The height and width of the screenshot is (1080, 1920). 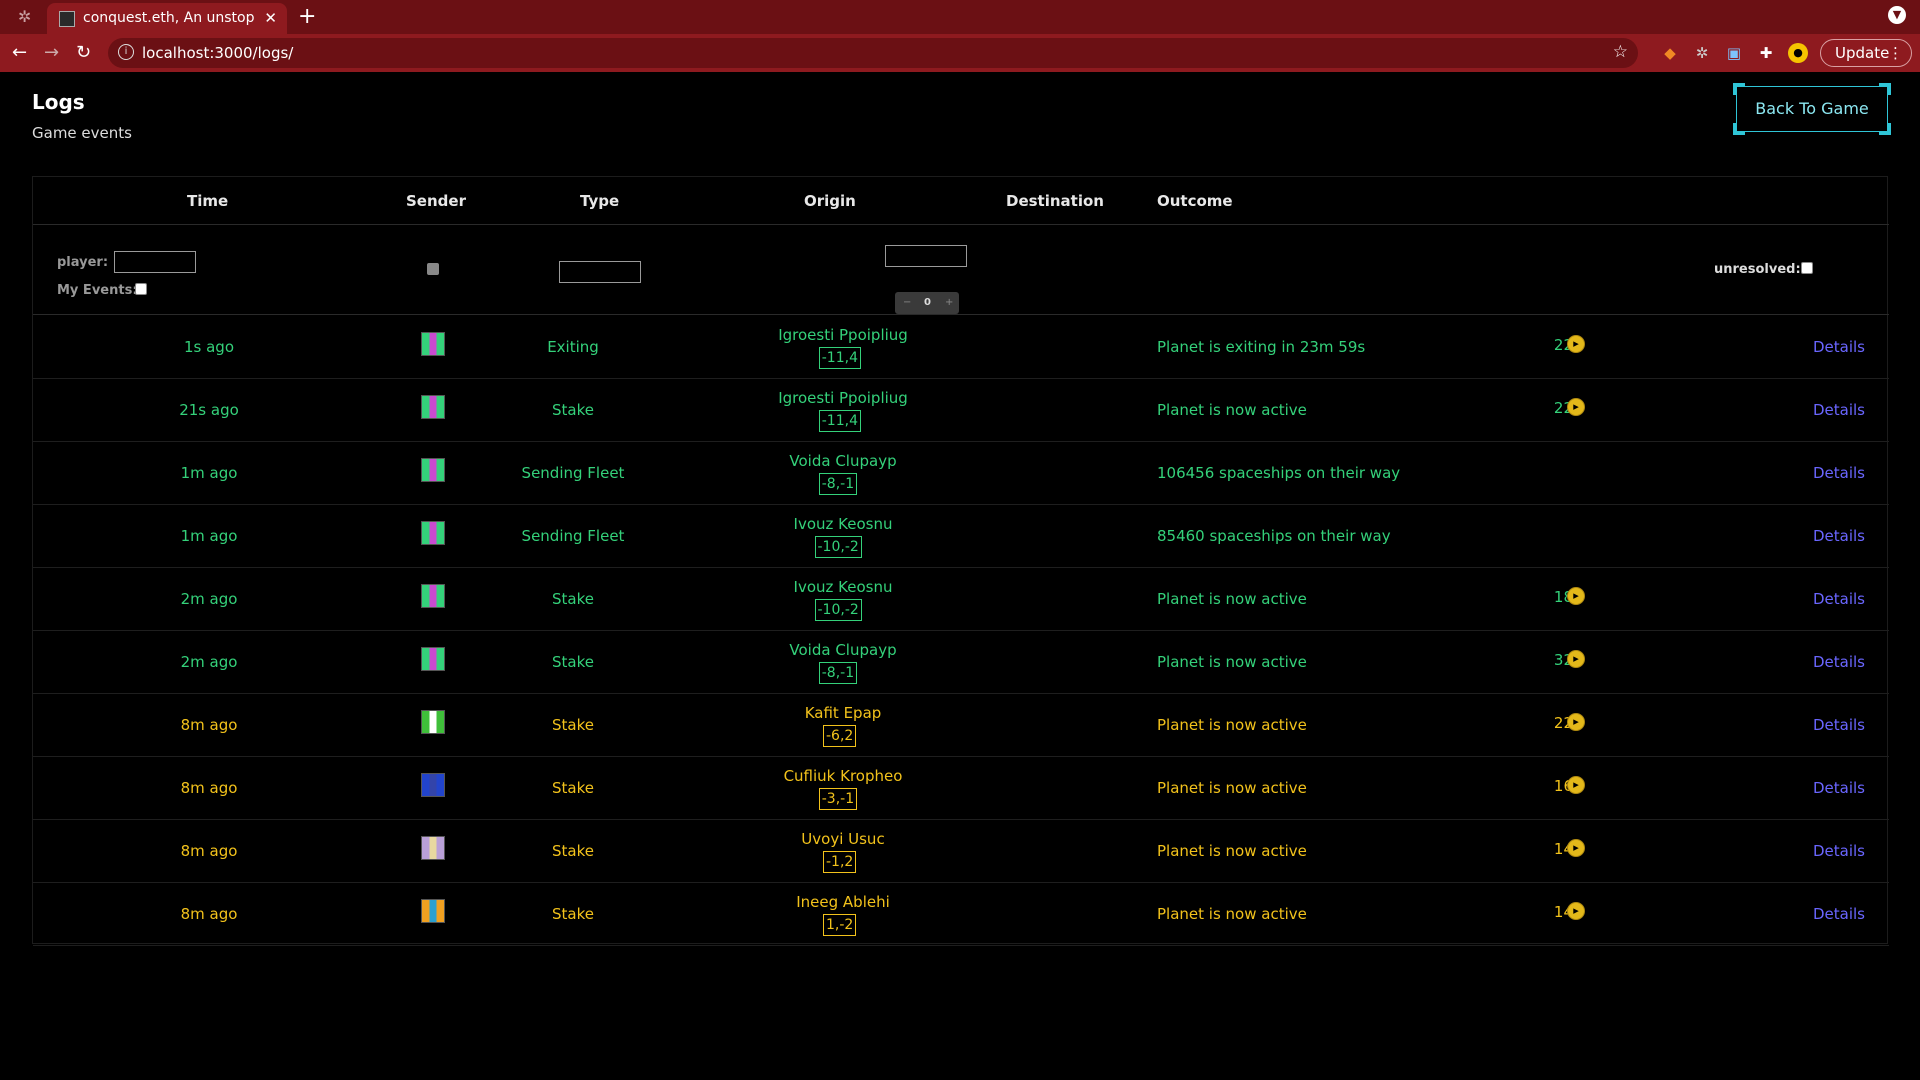 I want to click on update-button: Update ⋮, so click(x=1866, y=53).